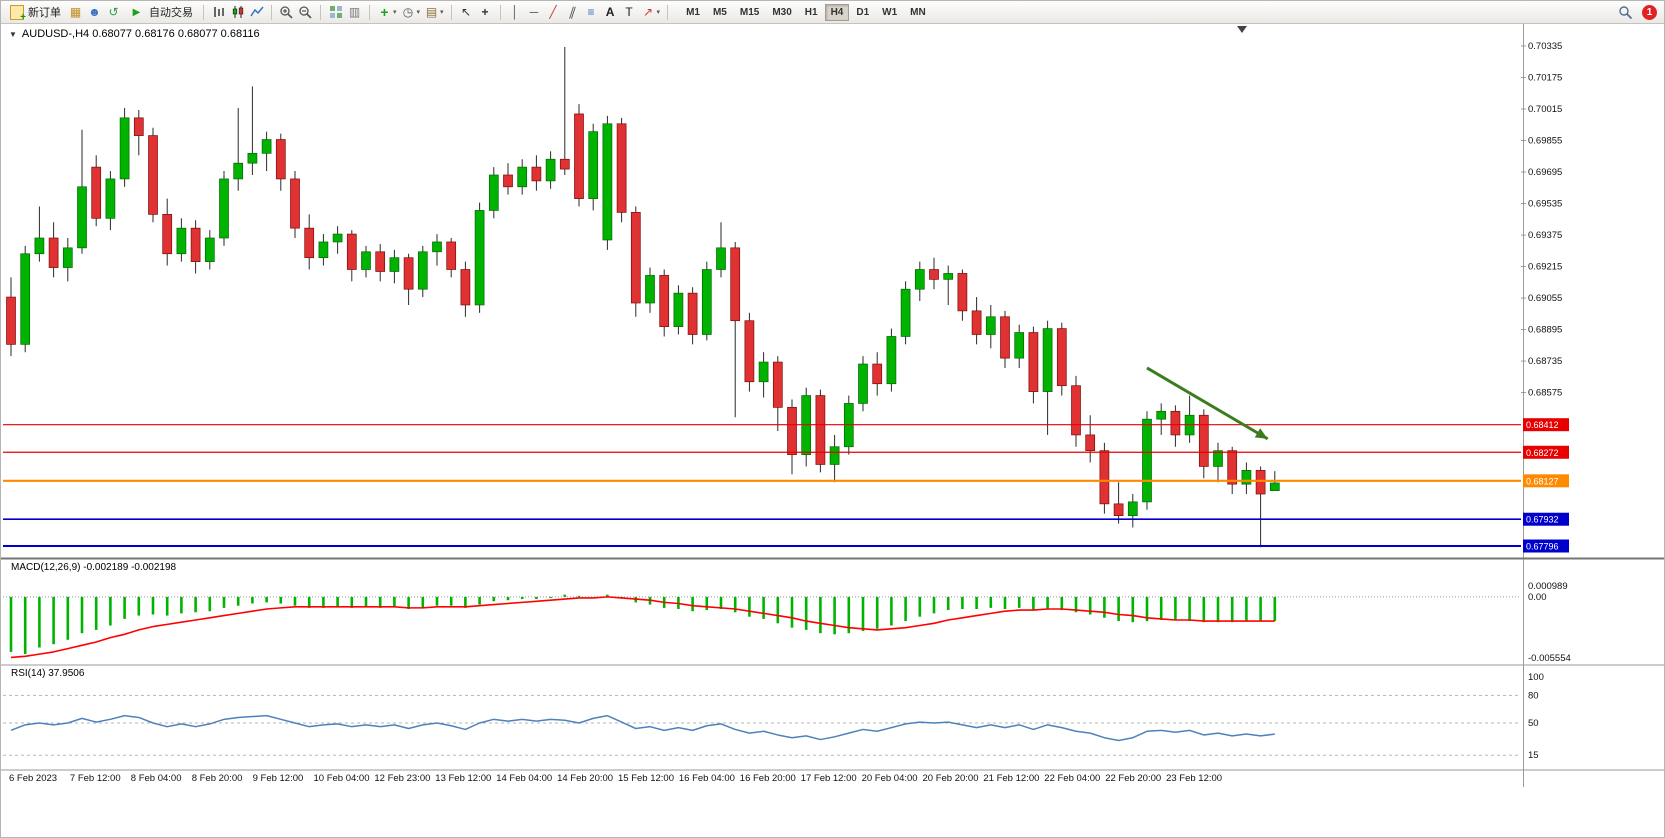  Describe the element at coordinates (408, 11) in the screenshot. I see `periods-clock-icon: ◷` at that location.